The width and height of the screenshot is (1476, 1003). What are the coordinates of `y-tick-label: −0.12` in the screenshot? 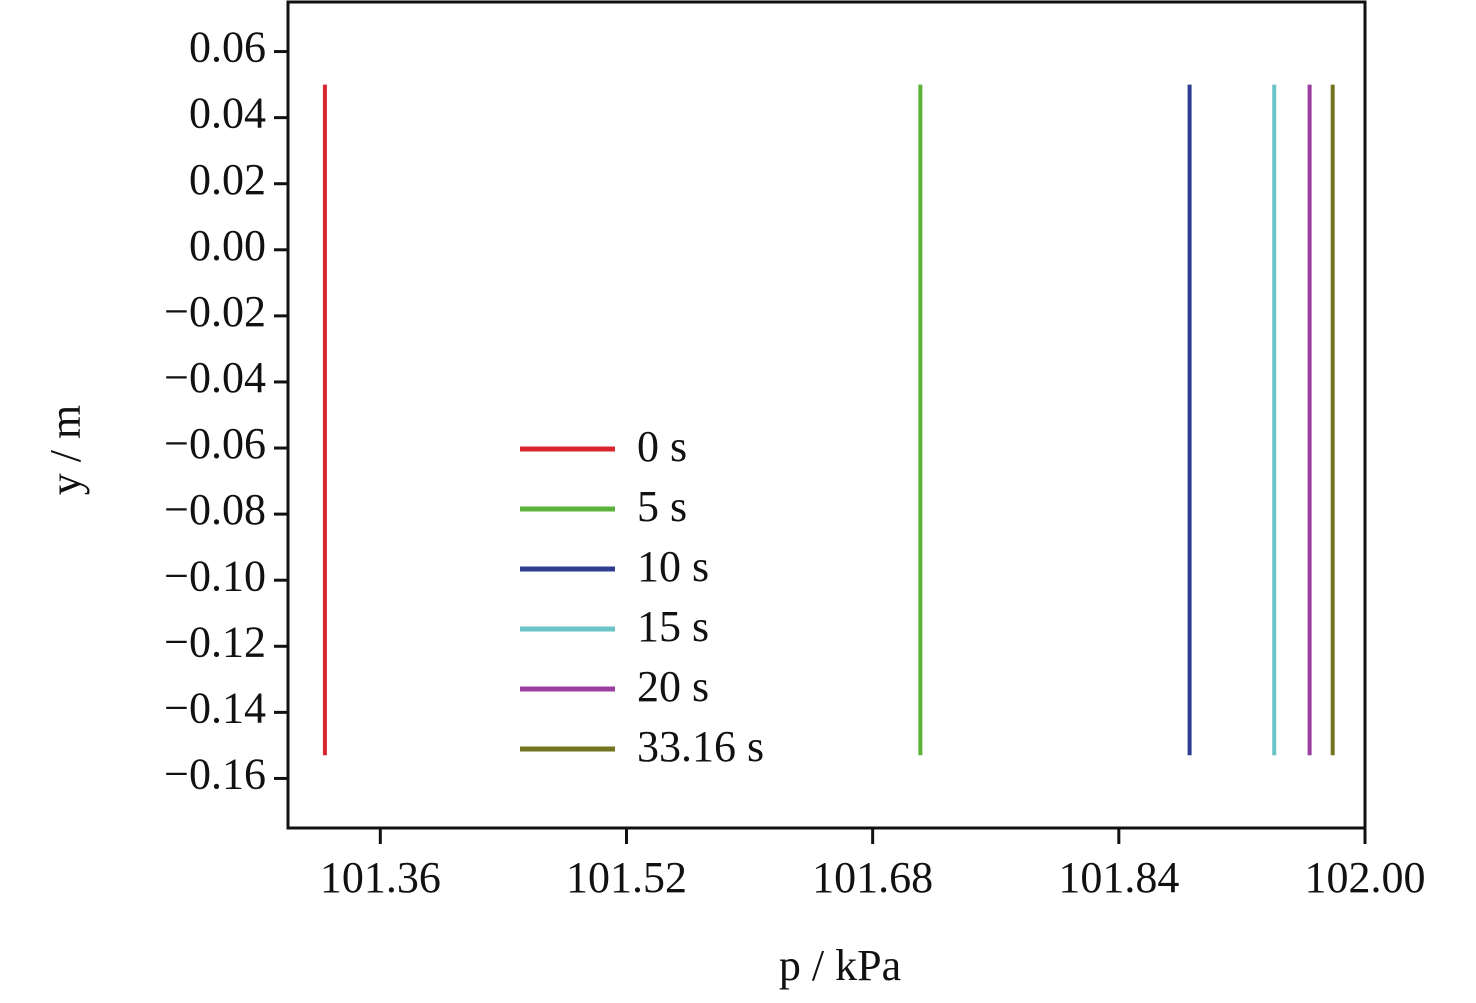 It's located at (215, 641).